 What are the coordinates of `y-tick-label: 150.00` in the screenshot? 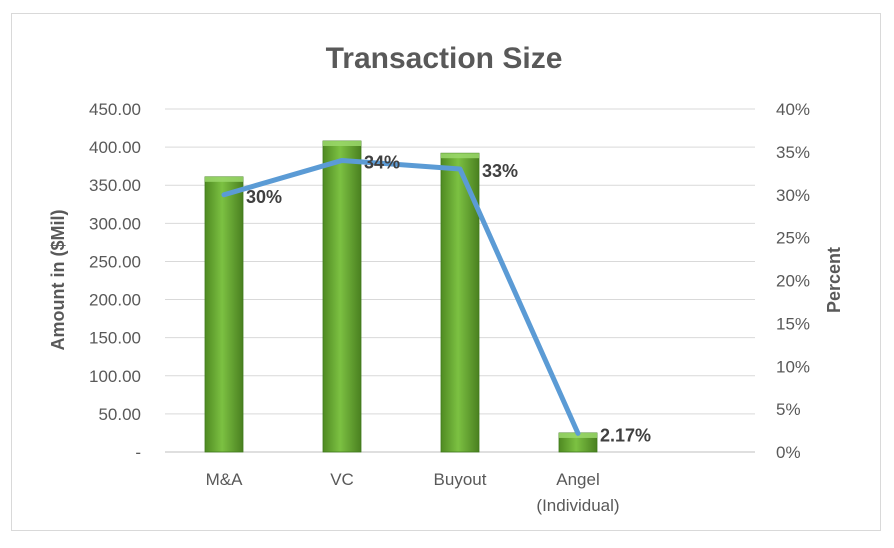 It's located at (115, 338).